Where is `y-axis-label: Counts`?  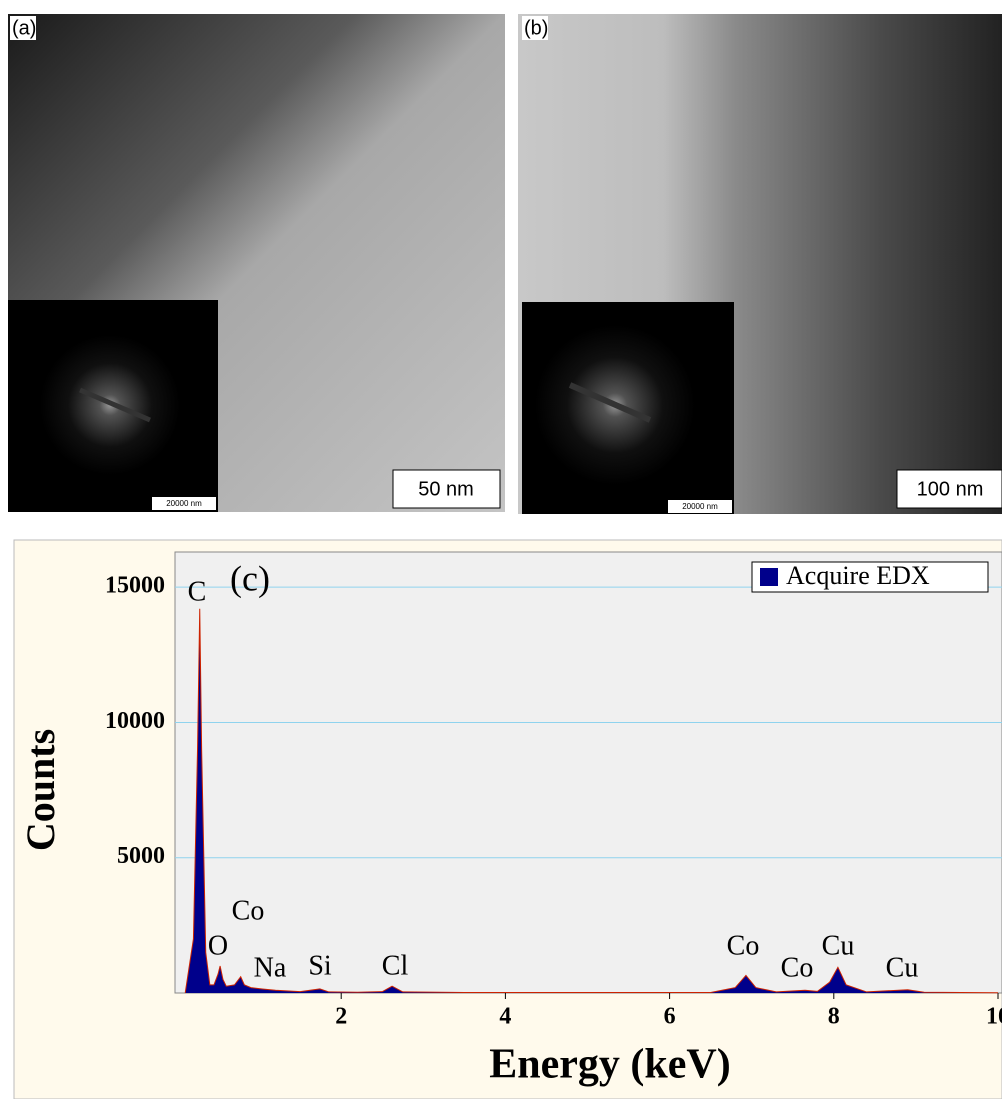
y-axis-label: Counts is located at coordinates (40, 790).